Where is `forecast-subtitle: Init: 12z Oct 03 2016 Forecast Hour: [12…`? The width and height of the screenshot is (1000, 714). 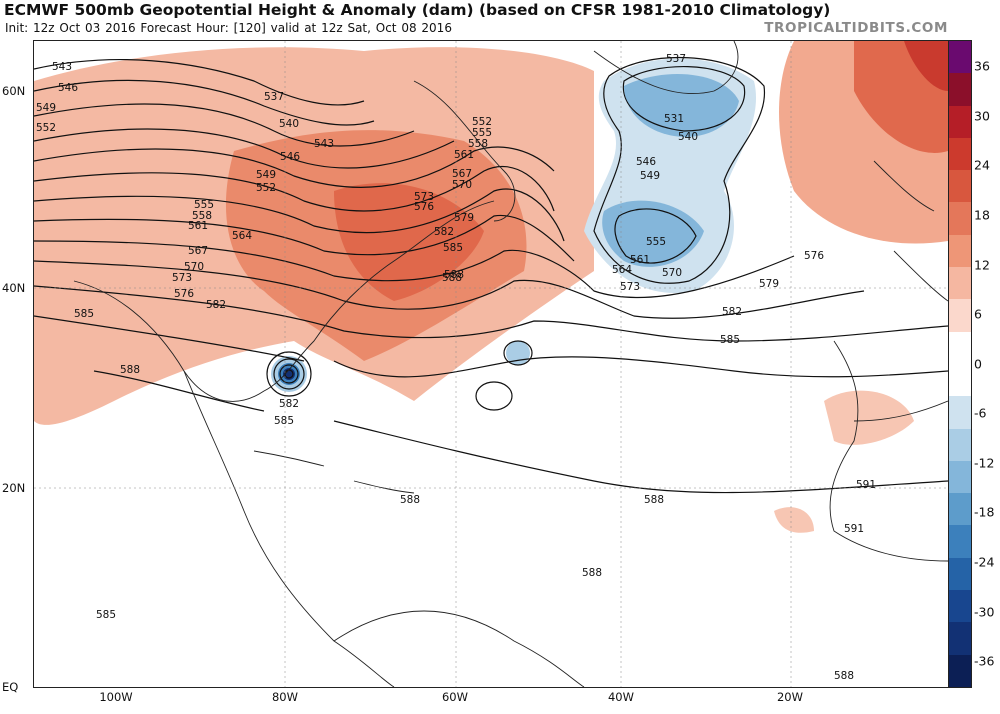
forecast-subtitle: Init: 12z Oct 03 2016 Forecast Hour: [12… is located at coordinates (228, 28).